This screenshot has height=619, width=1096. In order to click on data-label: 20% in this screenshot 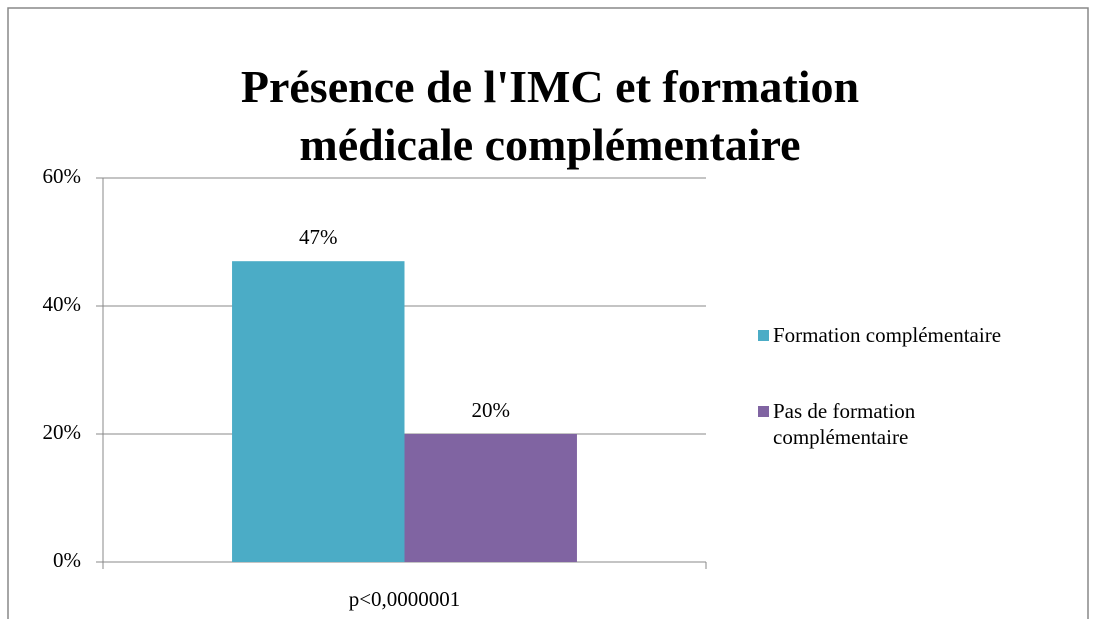, I will do `click(490, 410)`.